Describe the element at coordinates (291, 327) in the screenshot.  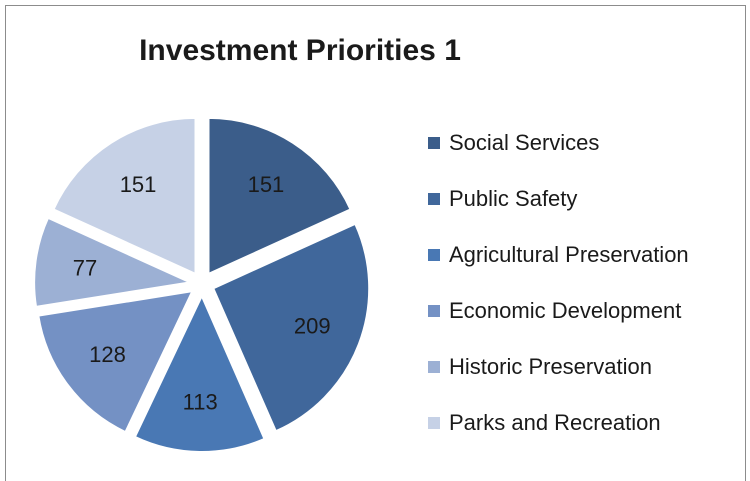
I see `pie-slice-public-safety` at that location.